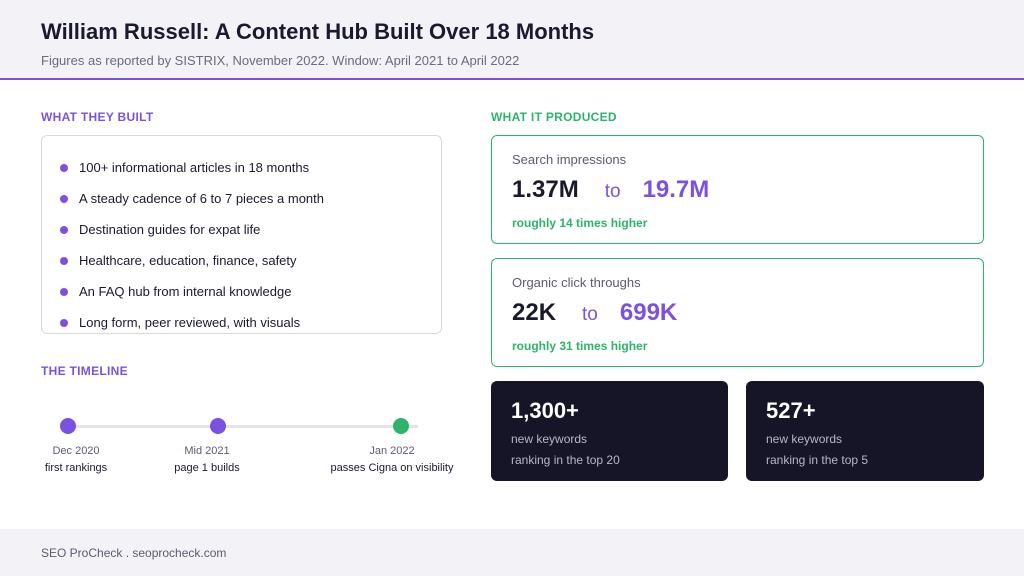 The image size is (1024, 576). I want to click on timeline-caption: page 1 builds, so click(207, 468).